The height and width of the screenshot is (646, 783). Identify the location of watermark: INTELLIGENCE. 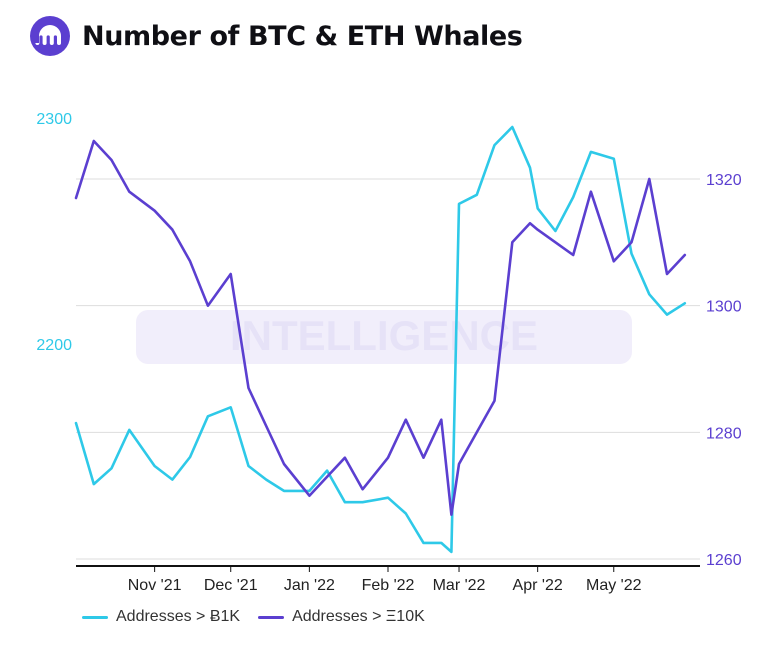
(384, 337).